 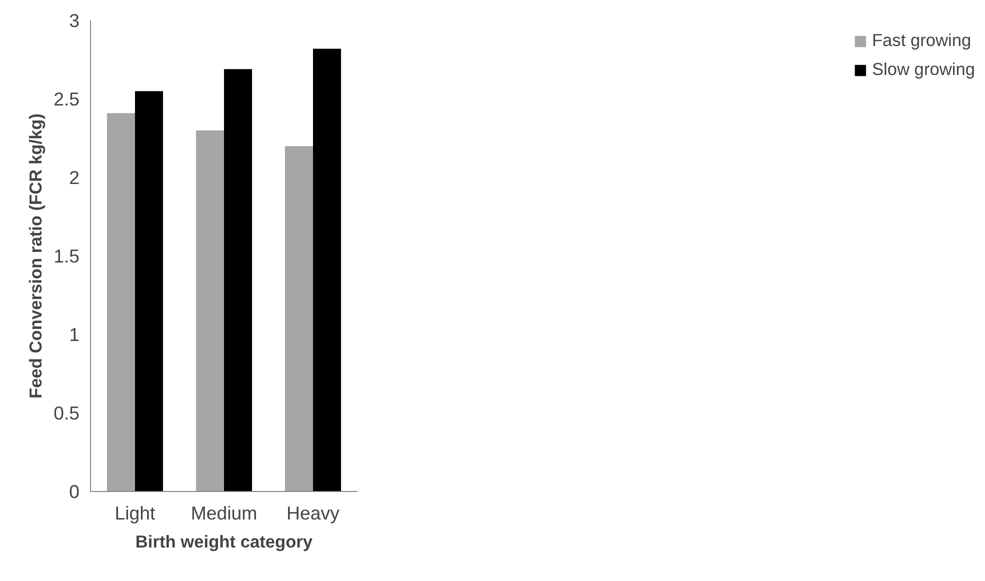 What do you see at coordinates (74, 177) in the screenshot?
I see `y-tick-label: 2` at bounding box center [74, 177].